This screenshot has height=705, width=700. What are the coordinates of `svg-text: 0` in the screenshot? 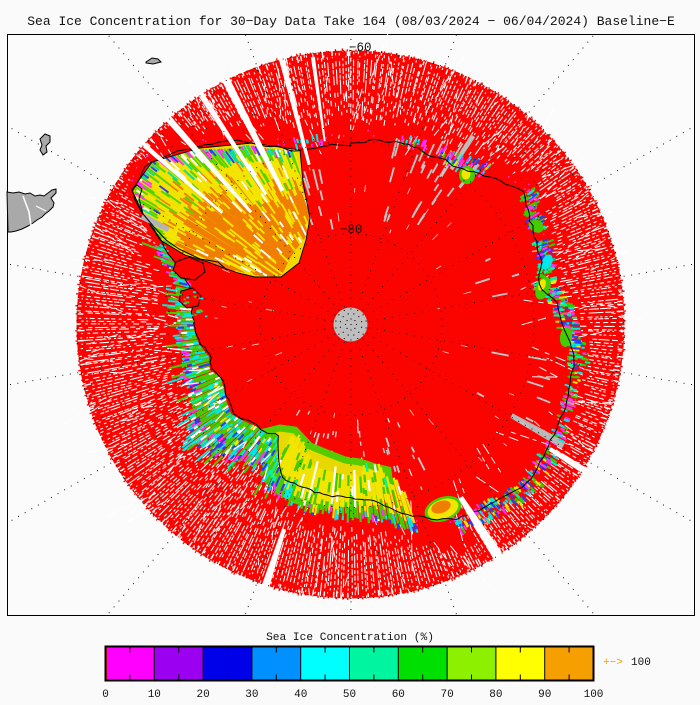 It's located at (105, 694).